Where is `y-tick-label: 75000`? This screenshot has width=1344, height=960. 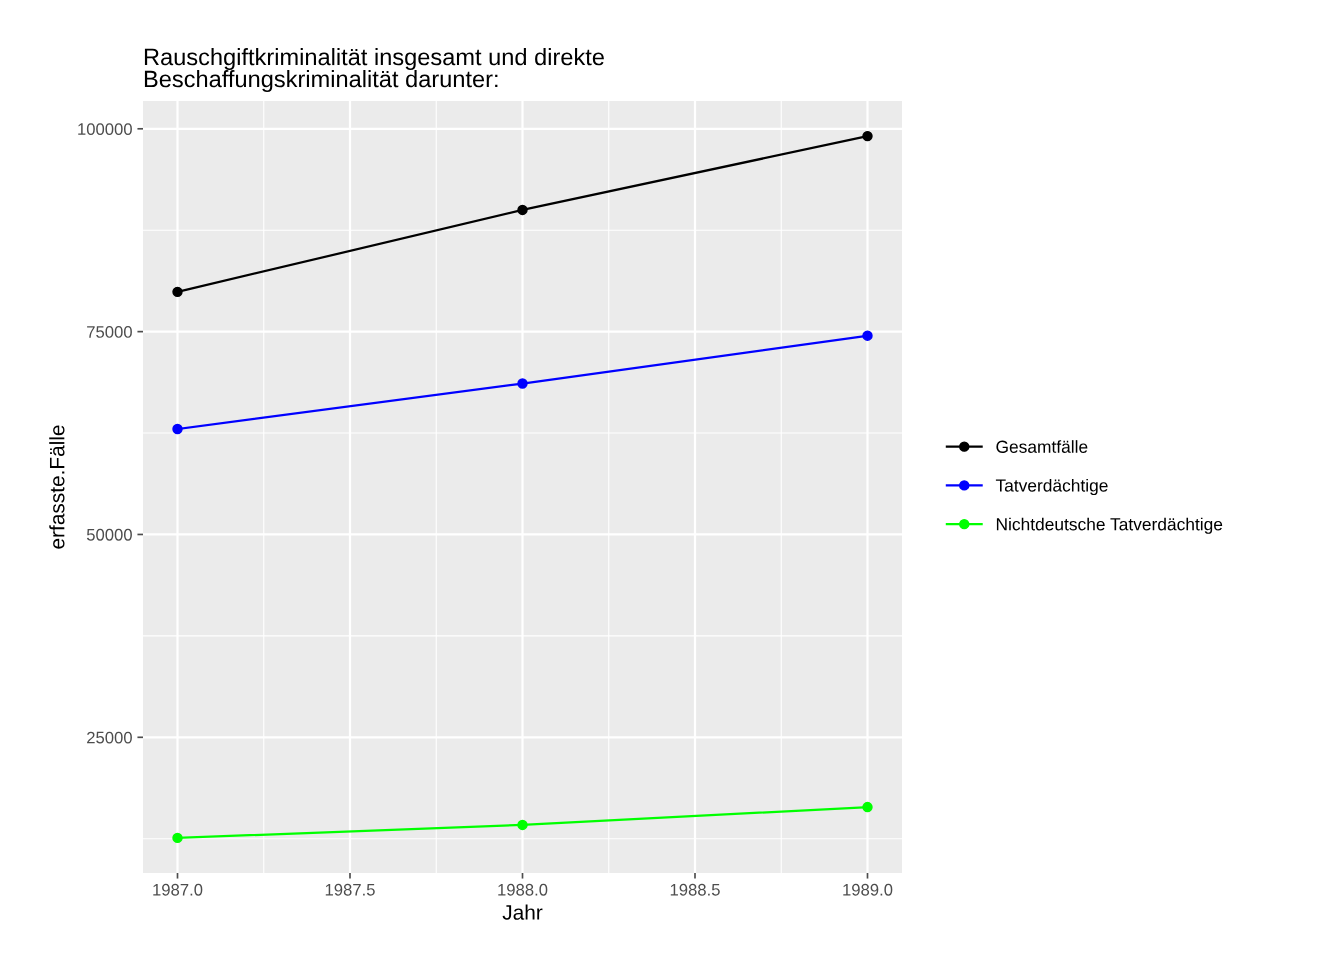
y-tick-label: 75000 is located at coordinates (109, 332).